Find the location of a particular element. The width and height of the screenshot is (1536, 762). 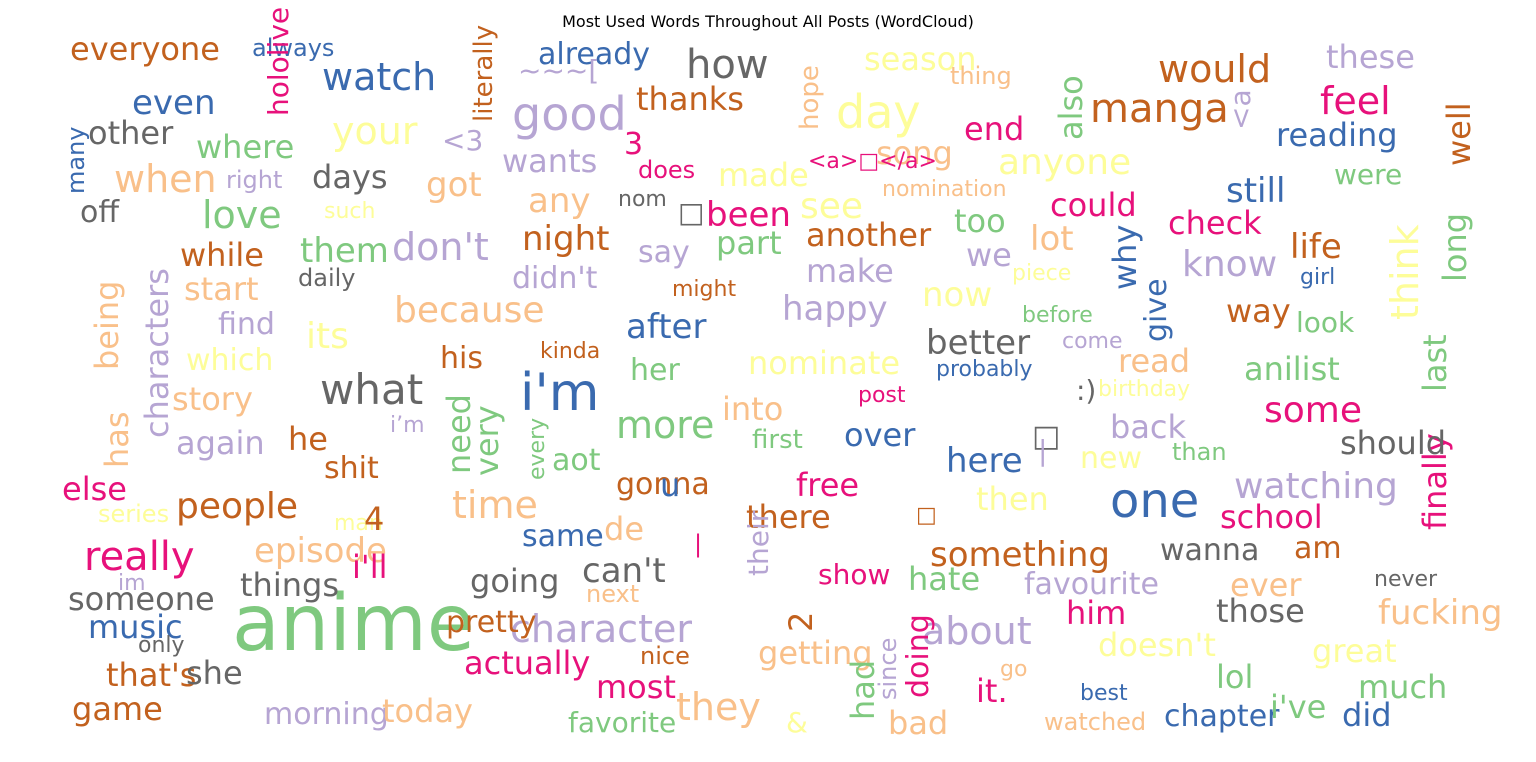

word-11: time is located at coordinates (495, 505).